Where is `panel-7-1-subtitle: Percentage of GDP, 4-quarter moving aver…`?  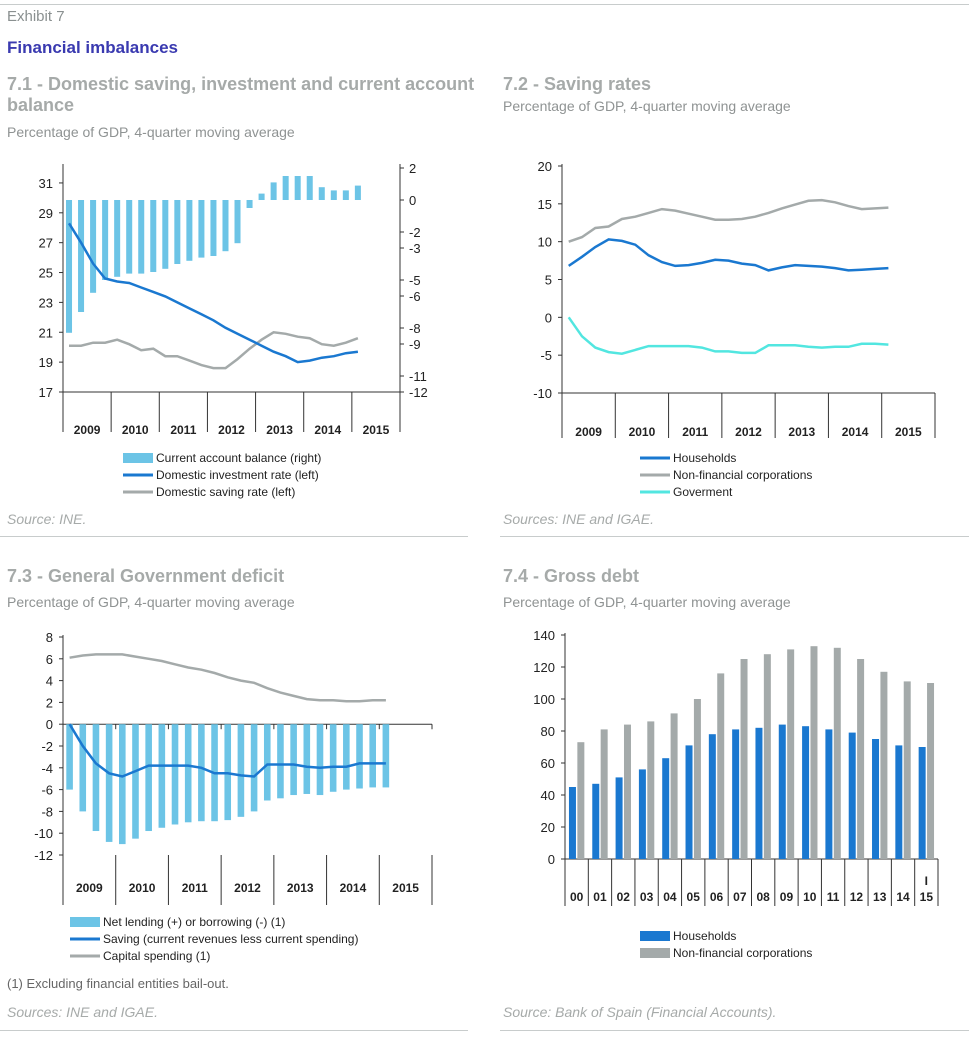
panel-7-1-subtitle: Percentage of GDP, 4-quarter moving aver… is located at coordinates (151, 132).